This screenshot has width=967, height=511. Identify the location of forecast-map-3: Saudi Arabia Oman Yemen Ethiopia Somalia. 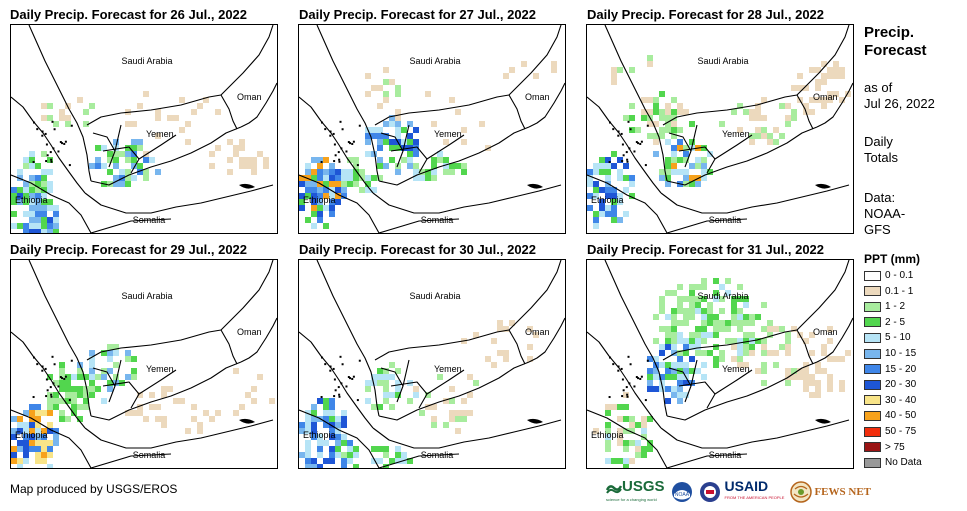
(720, 129).